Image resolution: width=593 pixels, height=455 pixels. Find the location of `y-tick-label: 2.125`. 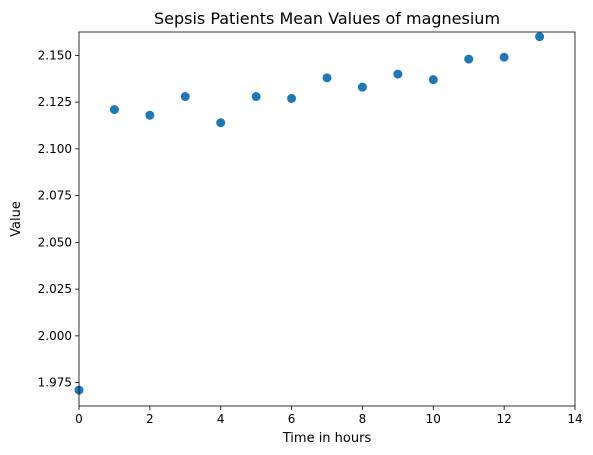

y-tick-label: 2.125 is located at coordinates (55, 102).